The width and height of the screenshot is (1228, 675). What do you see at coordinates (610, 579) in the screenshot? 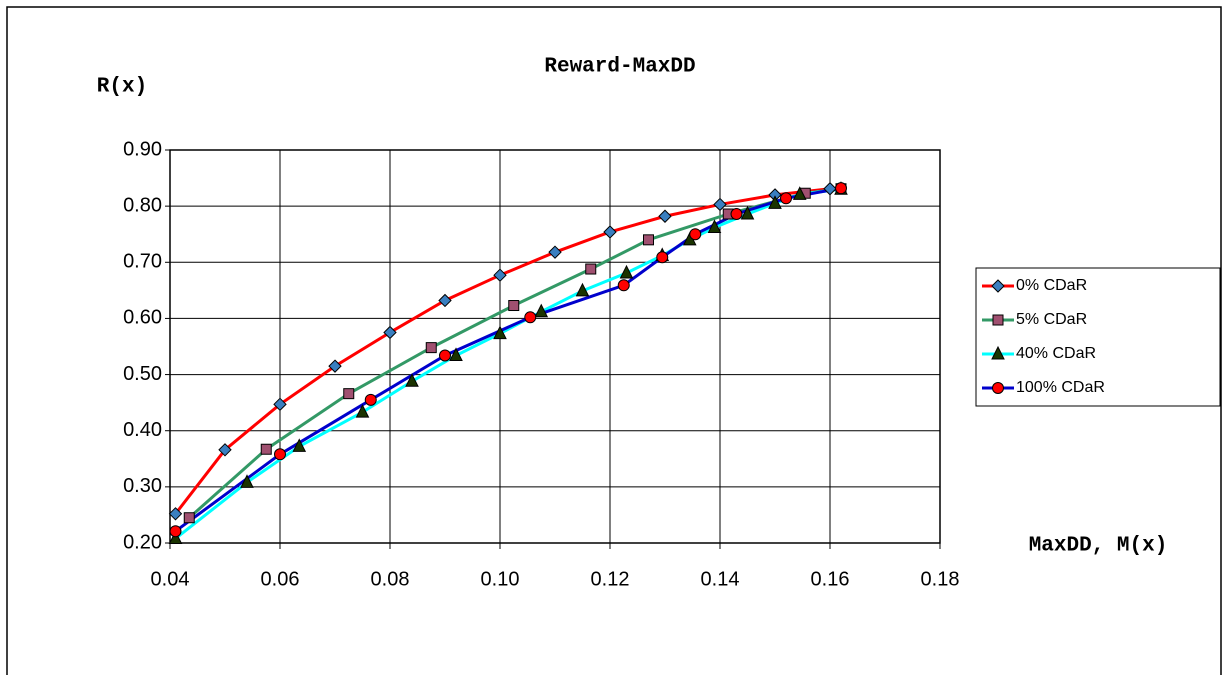
I see `x-tick-label: 0.12` at bounding box center [610, 579].